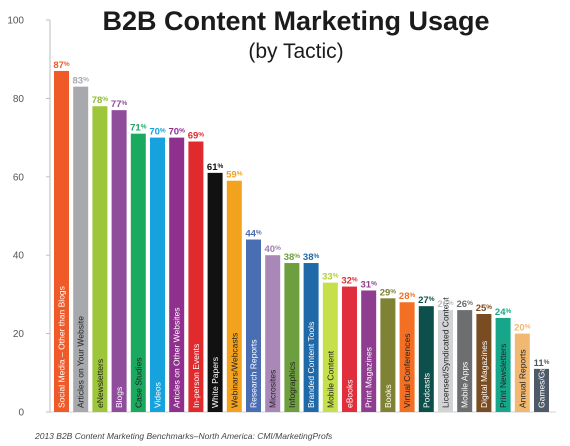  I want to click on bar-value-label: 27%, so click(426, 300).